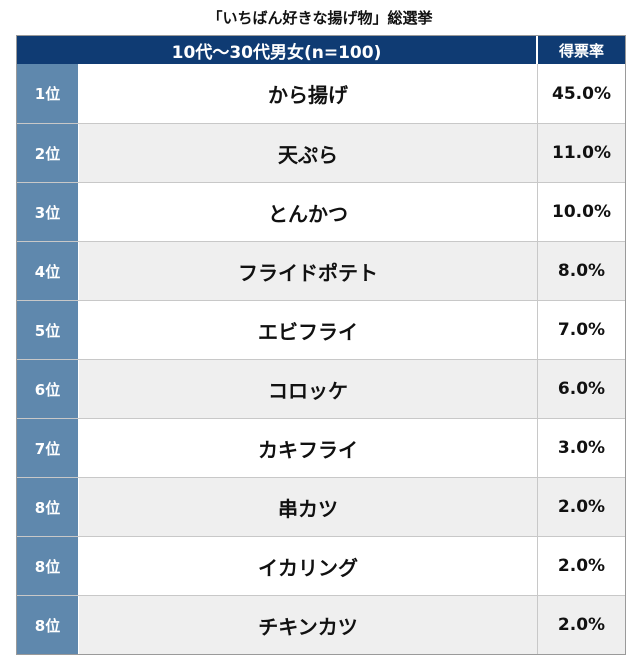 Image resolution: width=640 pixels, height=660 pixels. I want to click on item-name-cell: とんかつ, so click(308, 212).